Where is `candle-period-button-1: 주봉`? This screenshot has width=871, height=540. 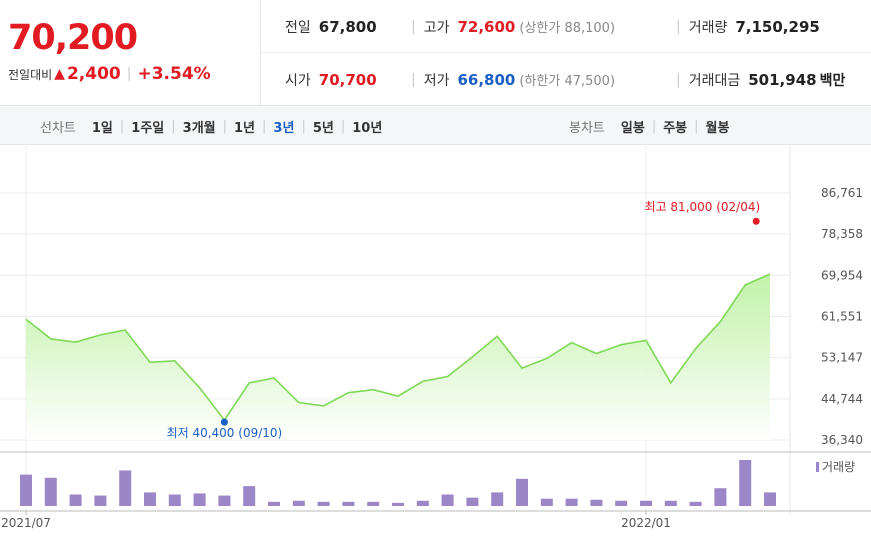 candle-period-button-1: 주봉 is located at coordinates (675, 128).